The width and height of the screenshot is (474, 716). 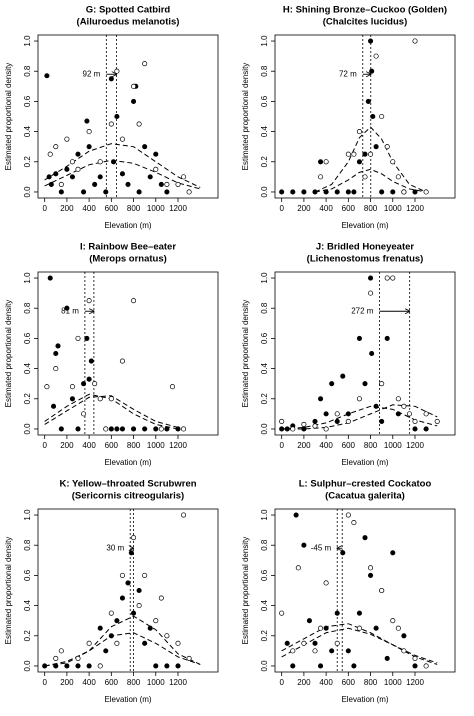 I want to click on panel-subtitle: (Lichenostomus frenatus), so click(x=365, y=259).